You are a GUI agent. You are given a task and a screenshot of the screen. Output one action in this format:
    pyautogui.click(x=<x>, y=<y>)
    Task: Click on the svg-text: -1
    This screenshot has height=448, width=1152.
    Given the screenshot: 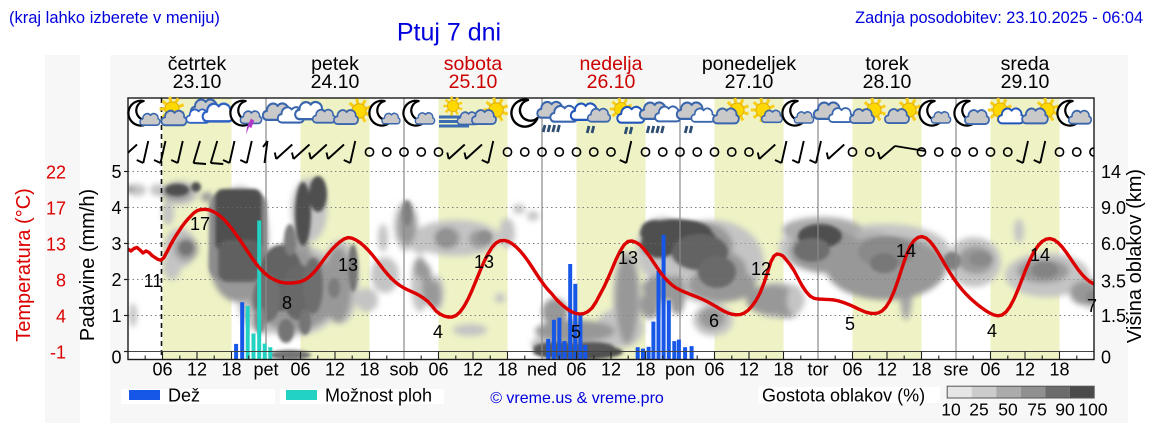 What is the action you would take?
    pyautogui.click(x=58, y=353)
    